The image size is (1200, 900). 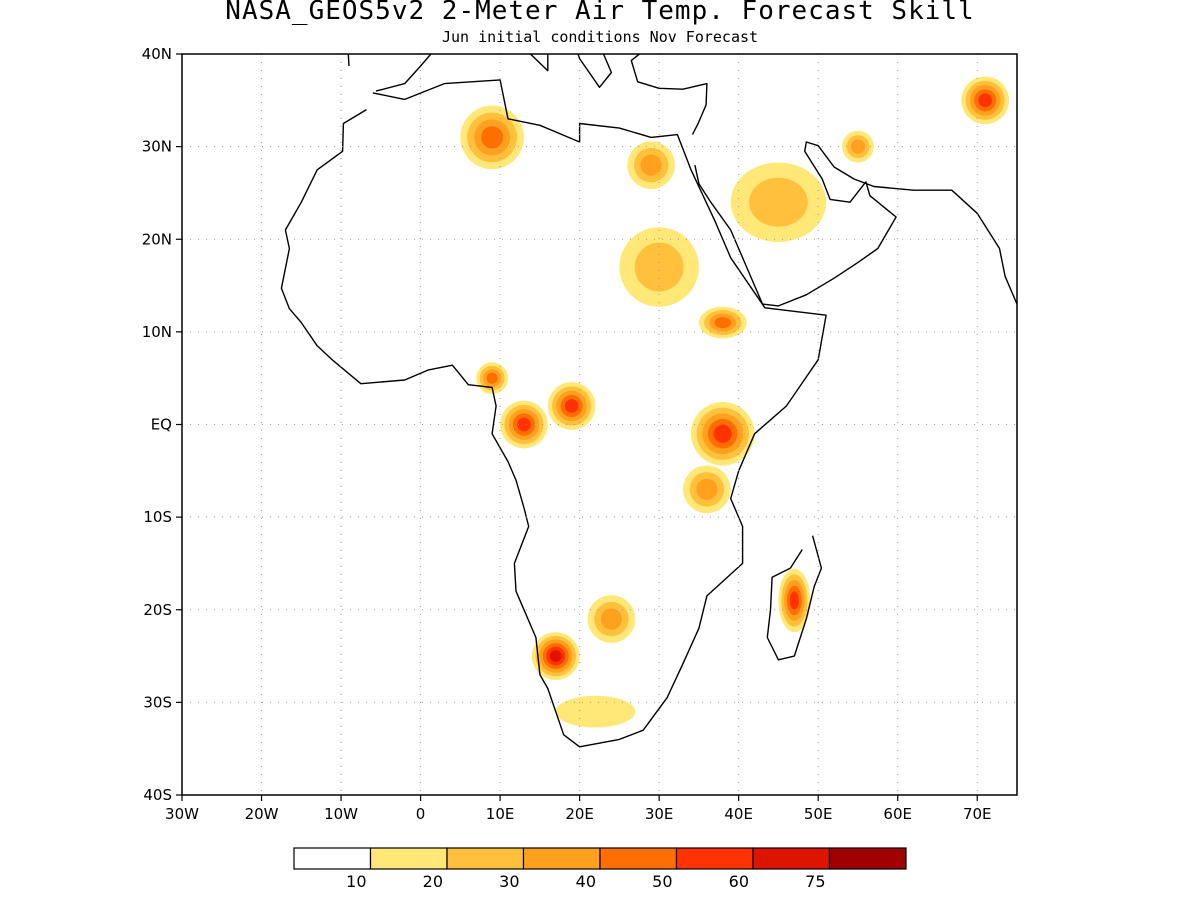 I want to click on colorbar-label: 10, so click(x=356, y=881).